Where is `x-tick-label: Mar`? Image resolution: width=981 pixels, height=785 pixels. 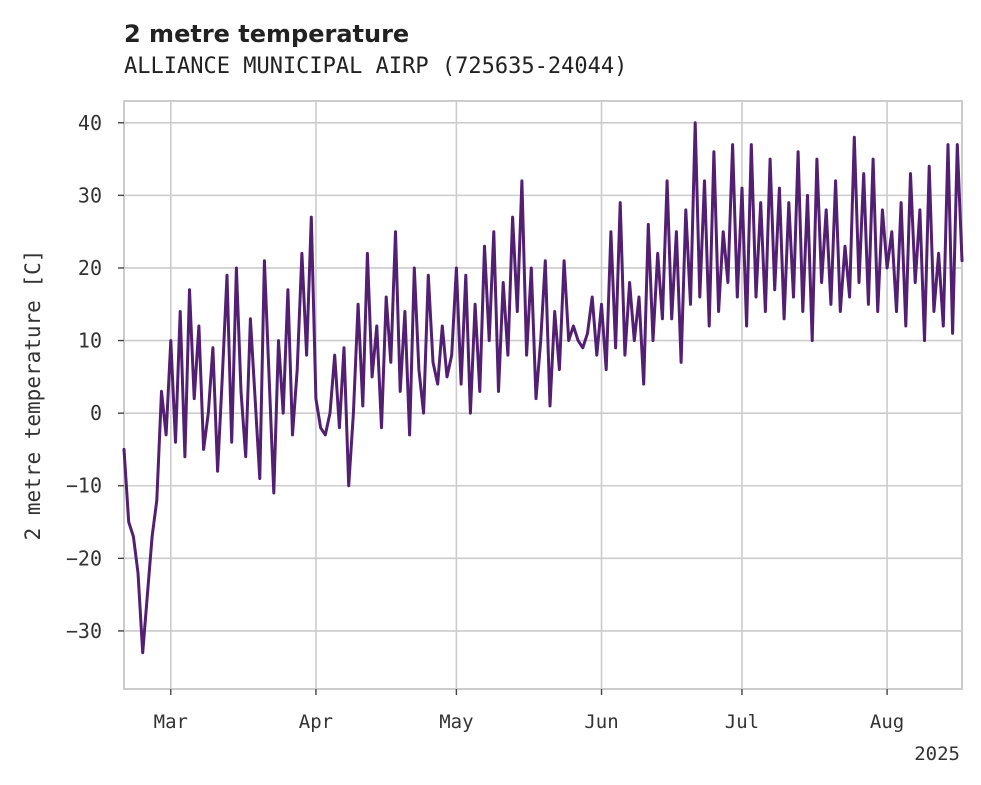
x-tick-label: Mar is located at coordinates (171, 722).